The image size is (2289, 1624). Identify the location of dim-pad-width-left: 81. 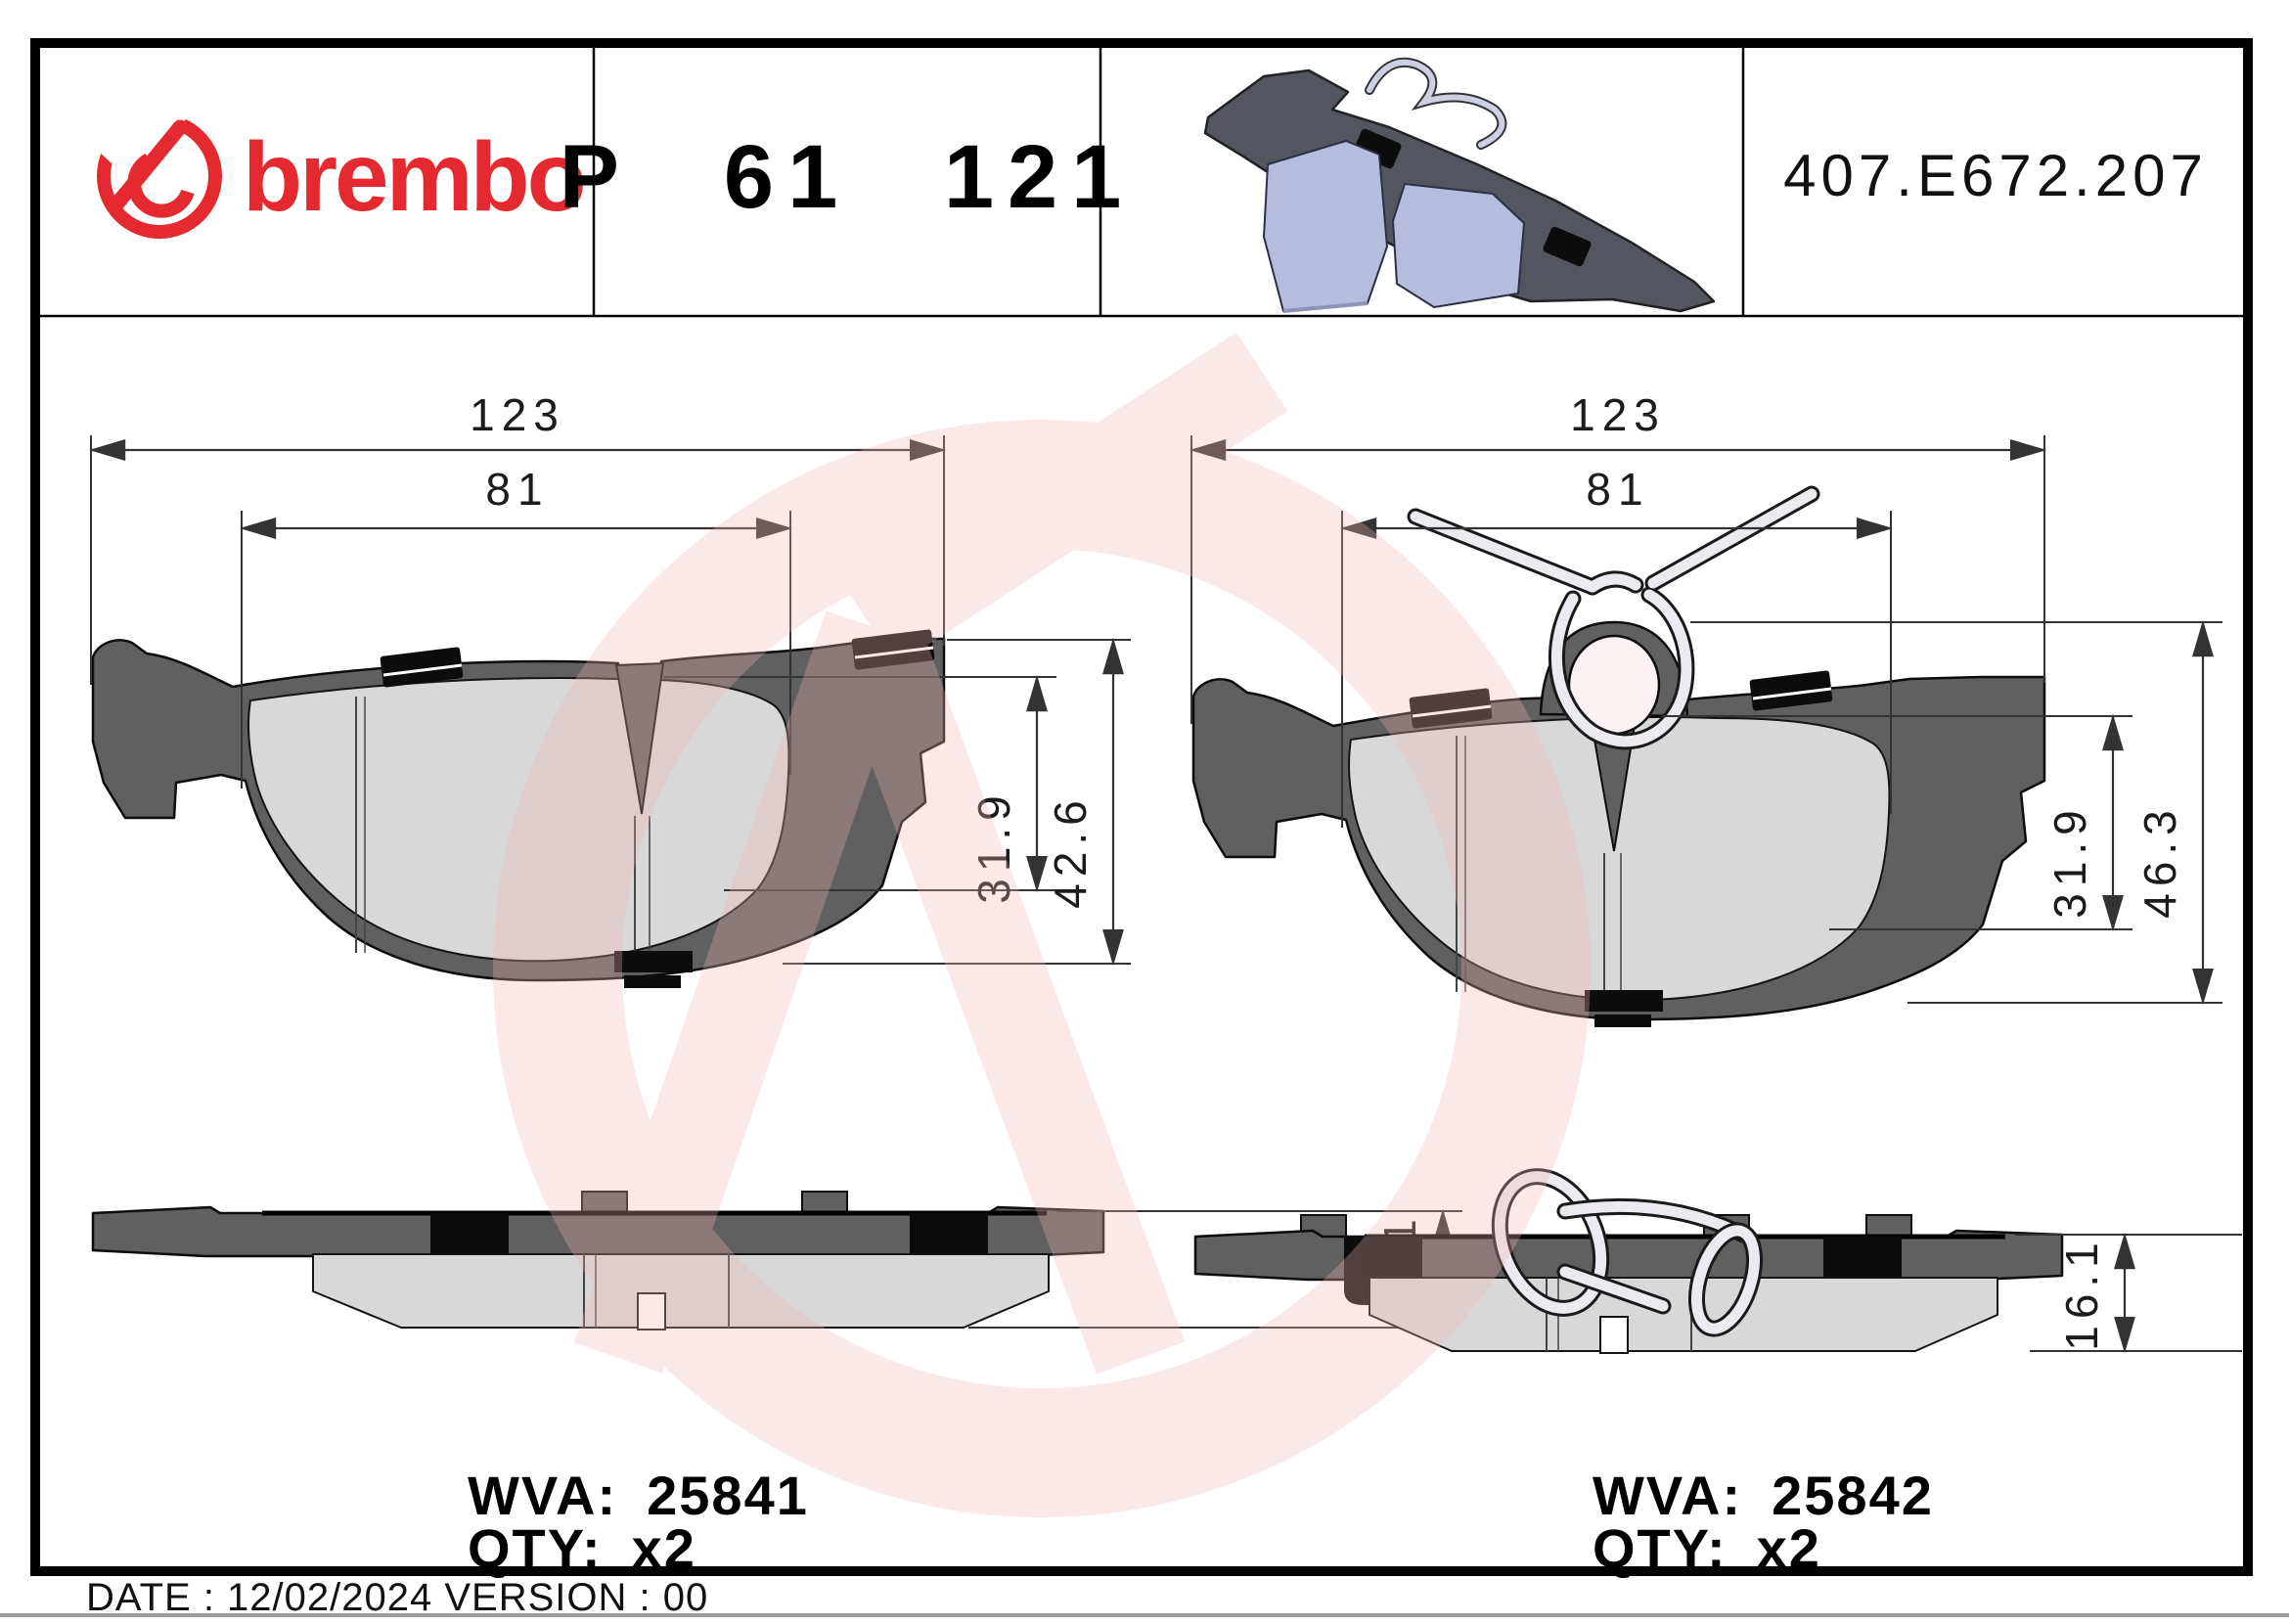
(517, 489).